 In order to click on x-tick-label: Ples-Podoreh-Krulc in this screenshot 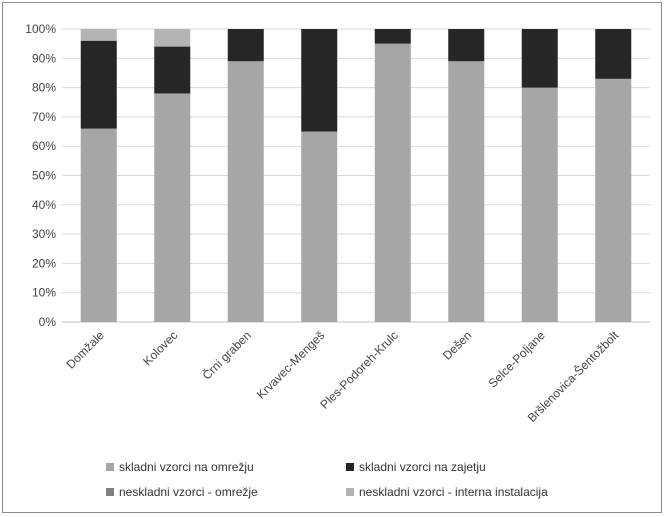, I will do `click(358, 369)`.